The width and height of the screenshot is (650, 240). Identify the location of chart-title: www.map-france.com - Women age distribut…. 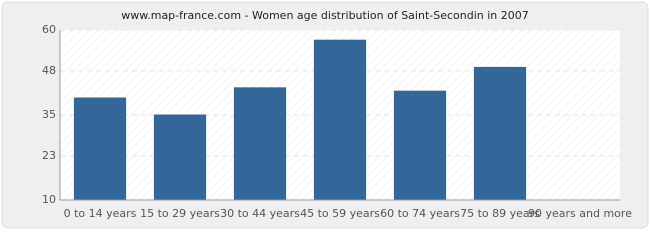
(325, 15).